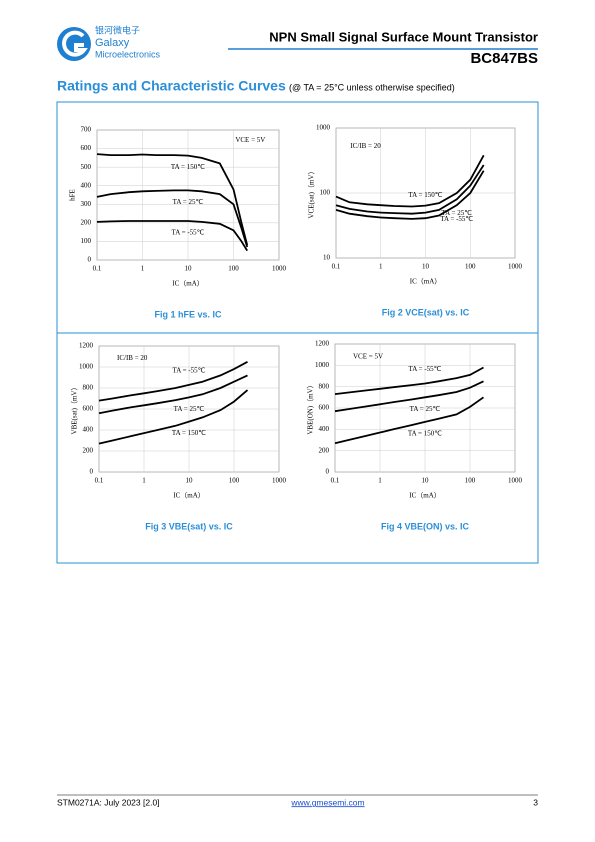  What do you see at coordinates (372, 87) in the screenshot?
I see `section-condition: (@ TA = 25°C unless otherwise specified)` at bounding box center [372, 87].